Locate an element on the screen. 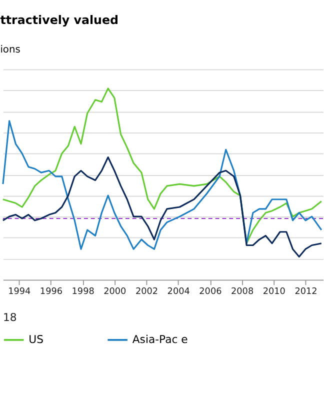  text: 18 is located at coordinates (9, 317).